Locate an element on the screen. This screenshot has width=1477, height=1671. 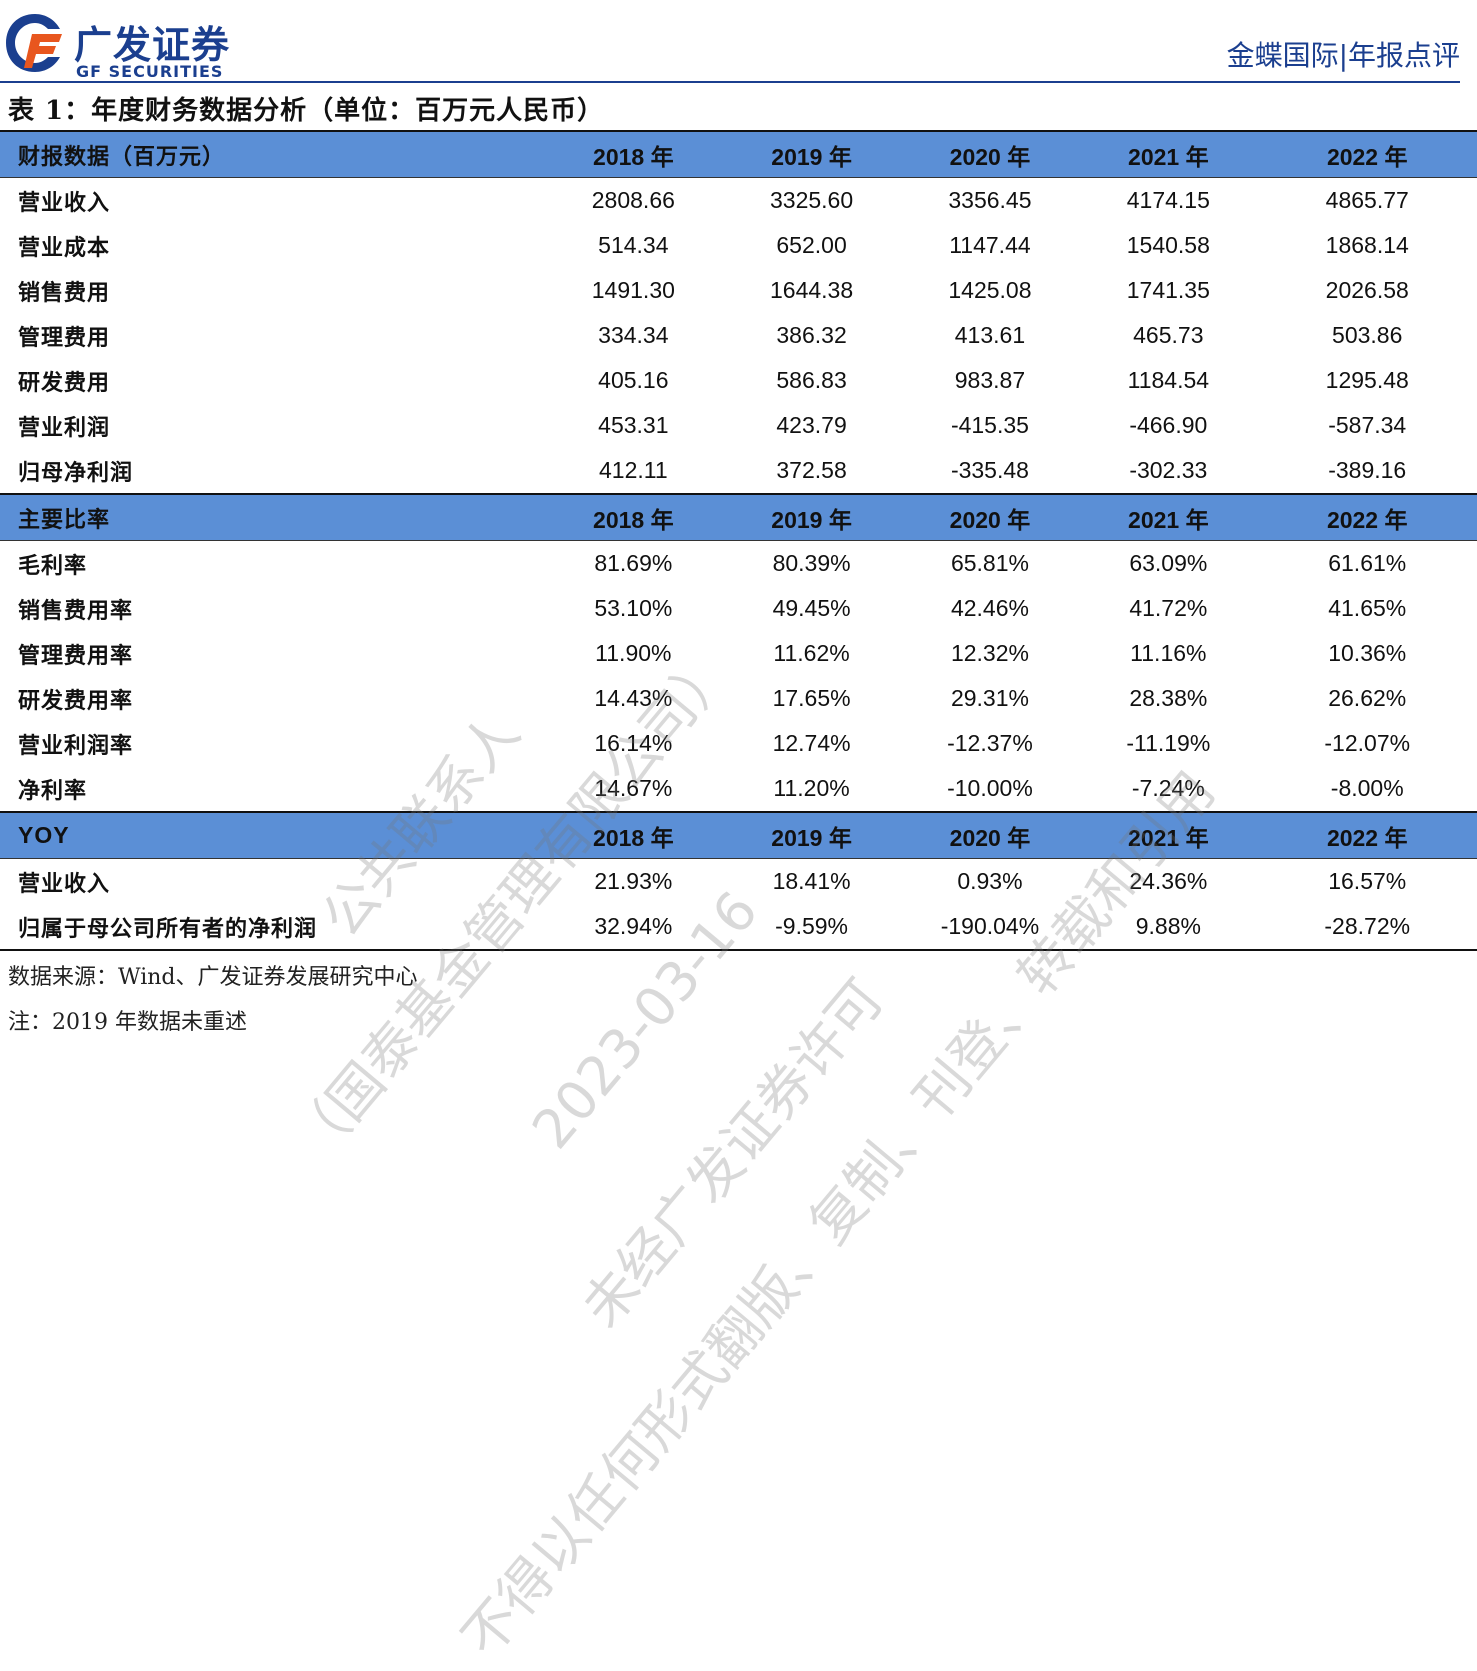
cell-value: 9.88% is located at coordinates (1168, 927).